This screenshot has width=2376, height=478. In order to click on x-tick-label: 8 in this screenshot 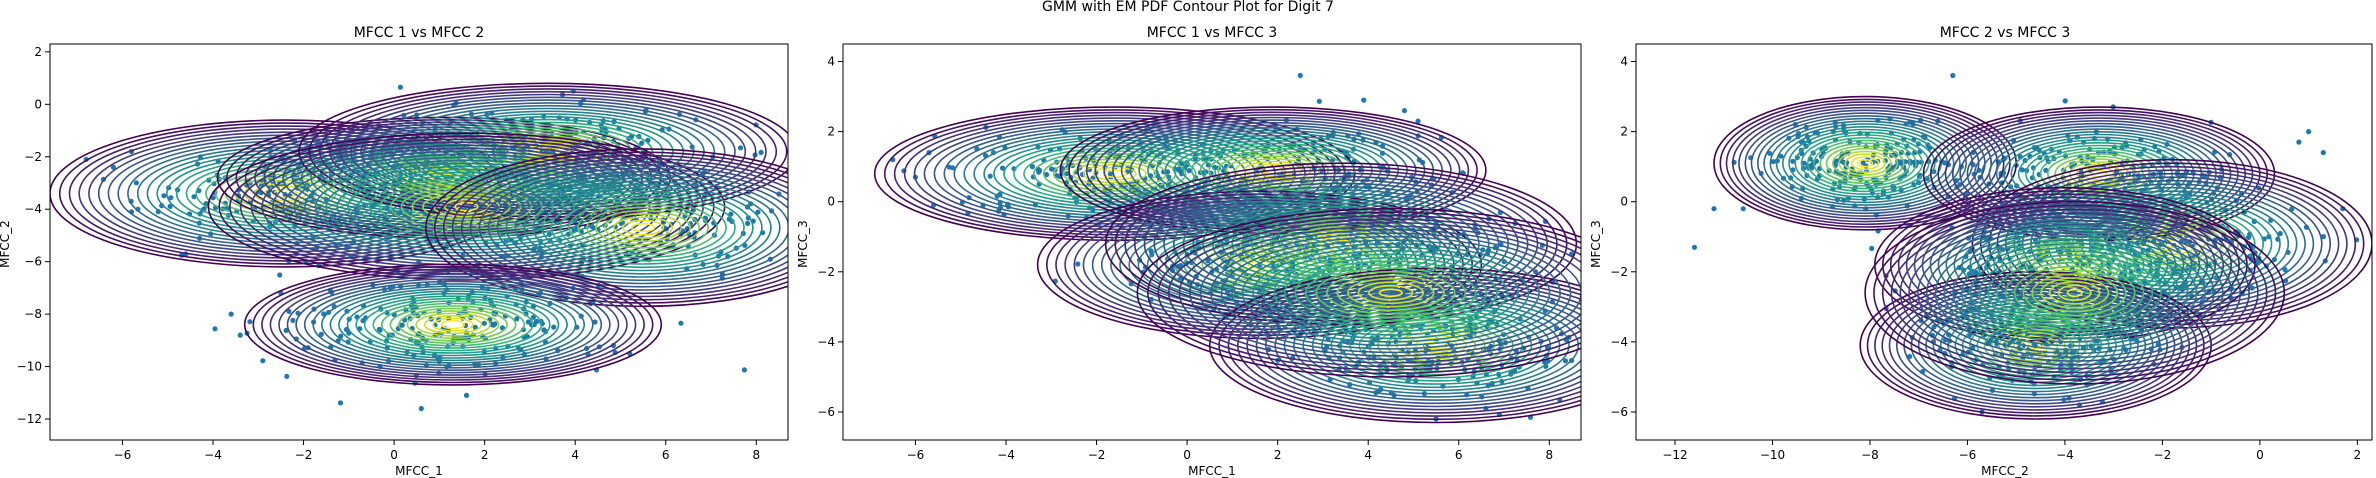, I will do `click(1549, 455)`.